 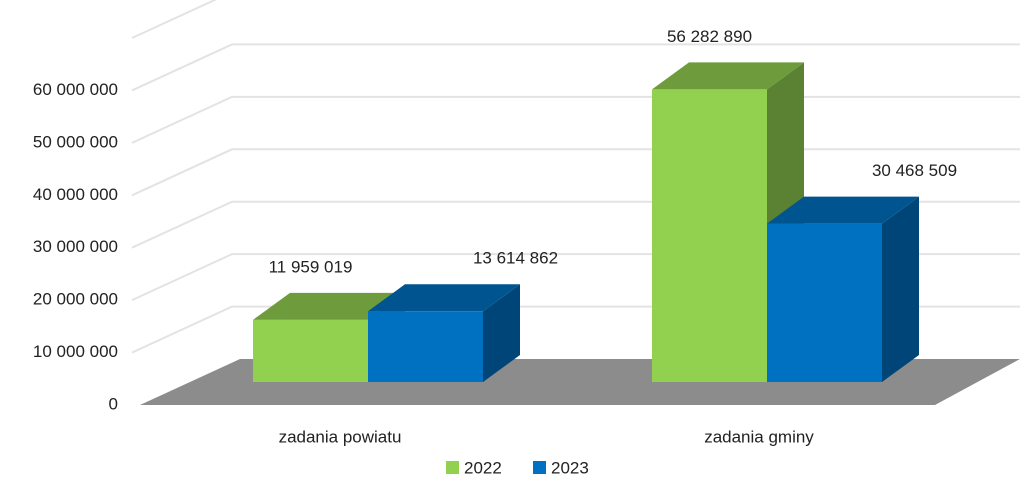 I want to click on y-tick-label: 0, so click(x=113, y=403).